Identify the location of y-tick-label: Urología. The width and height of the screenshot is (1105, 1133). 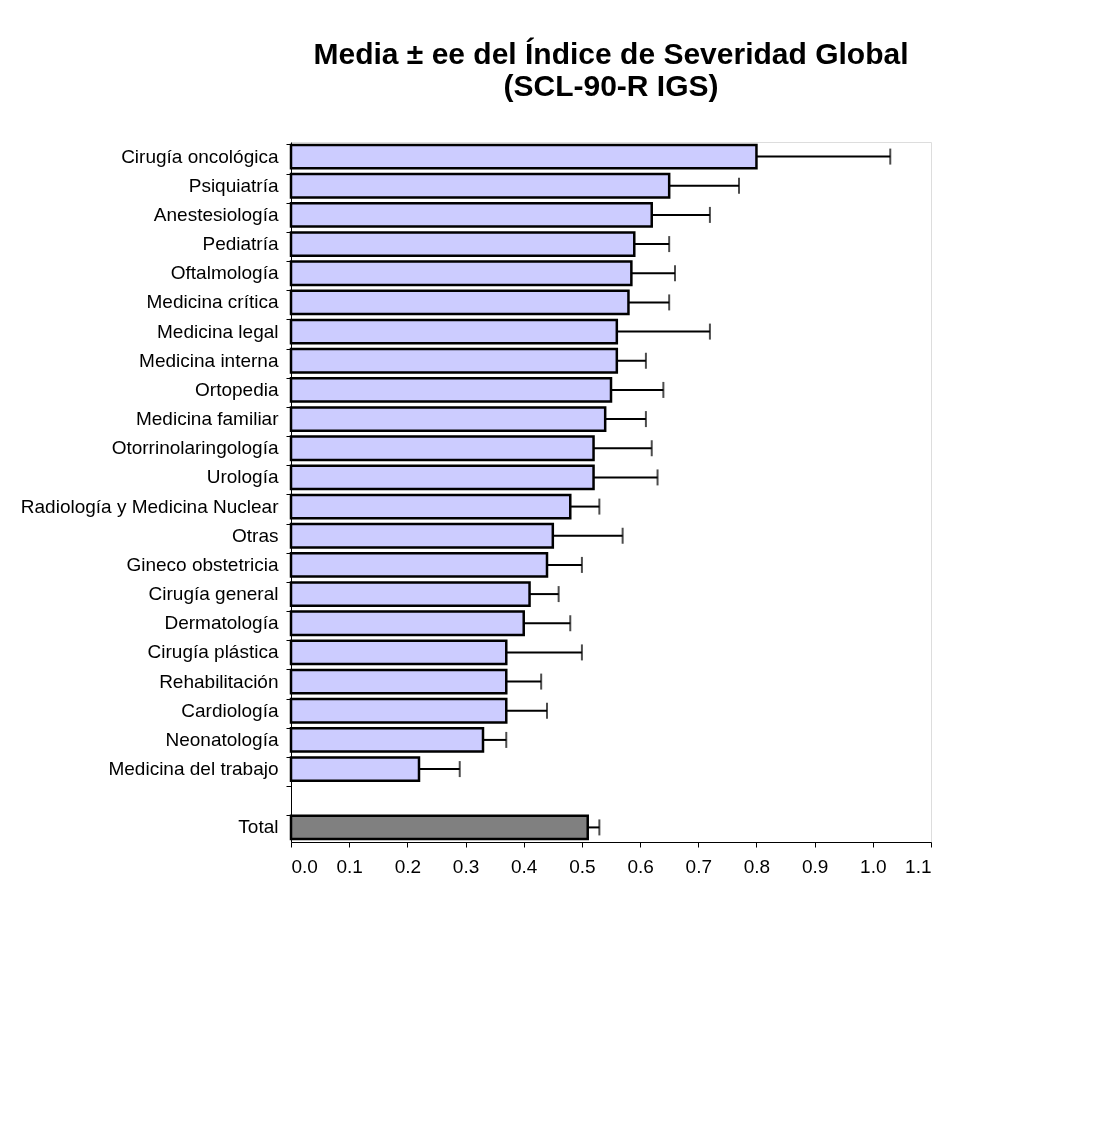
(242, 477).